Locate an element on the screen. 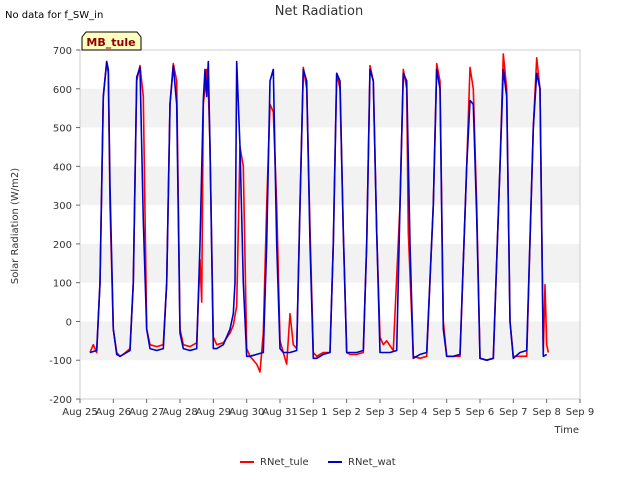 The width and height of the screenshot is (640, 480). x-tick-label: Sep 6 is located at coordinates (480, 412).